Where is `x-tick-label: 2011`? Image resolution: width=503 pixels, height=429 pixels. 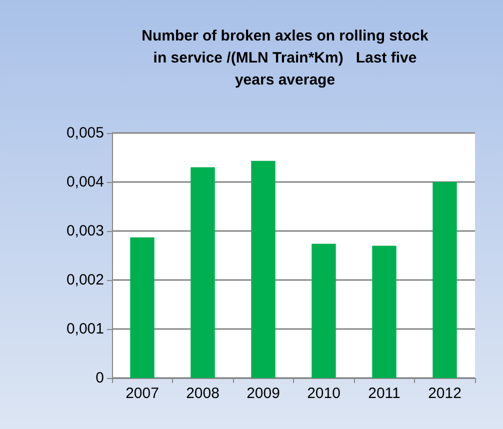 x-tick-label: 2011 is located at coordinates (384, 393).